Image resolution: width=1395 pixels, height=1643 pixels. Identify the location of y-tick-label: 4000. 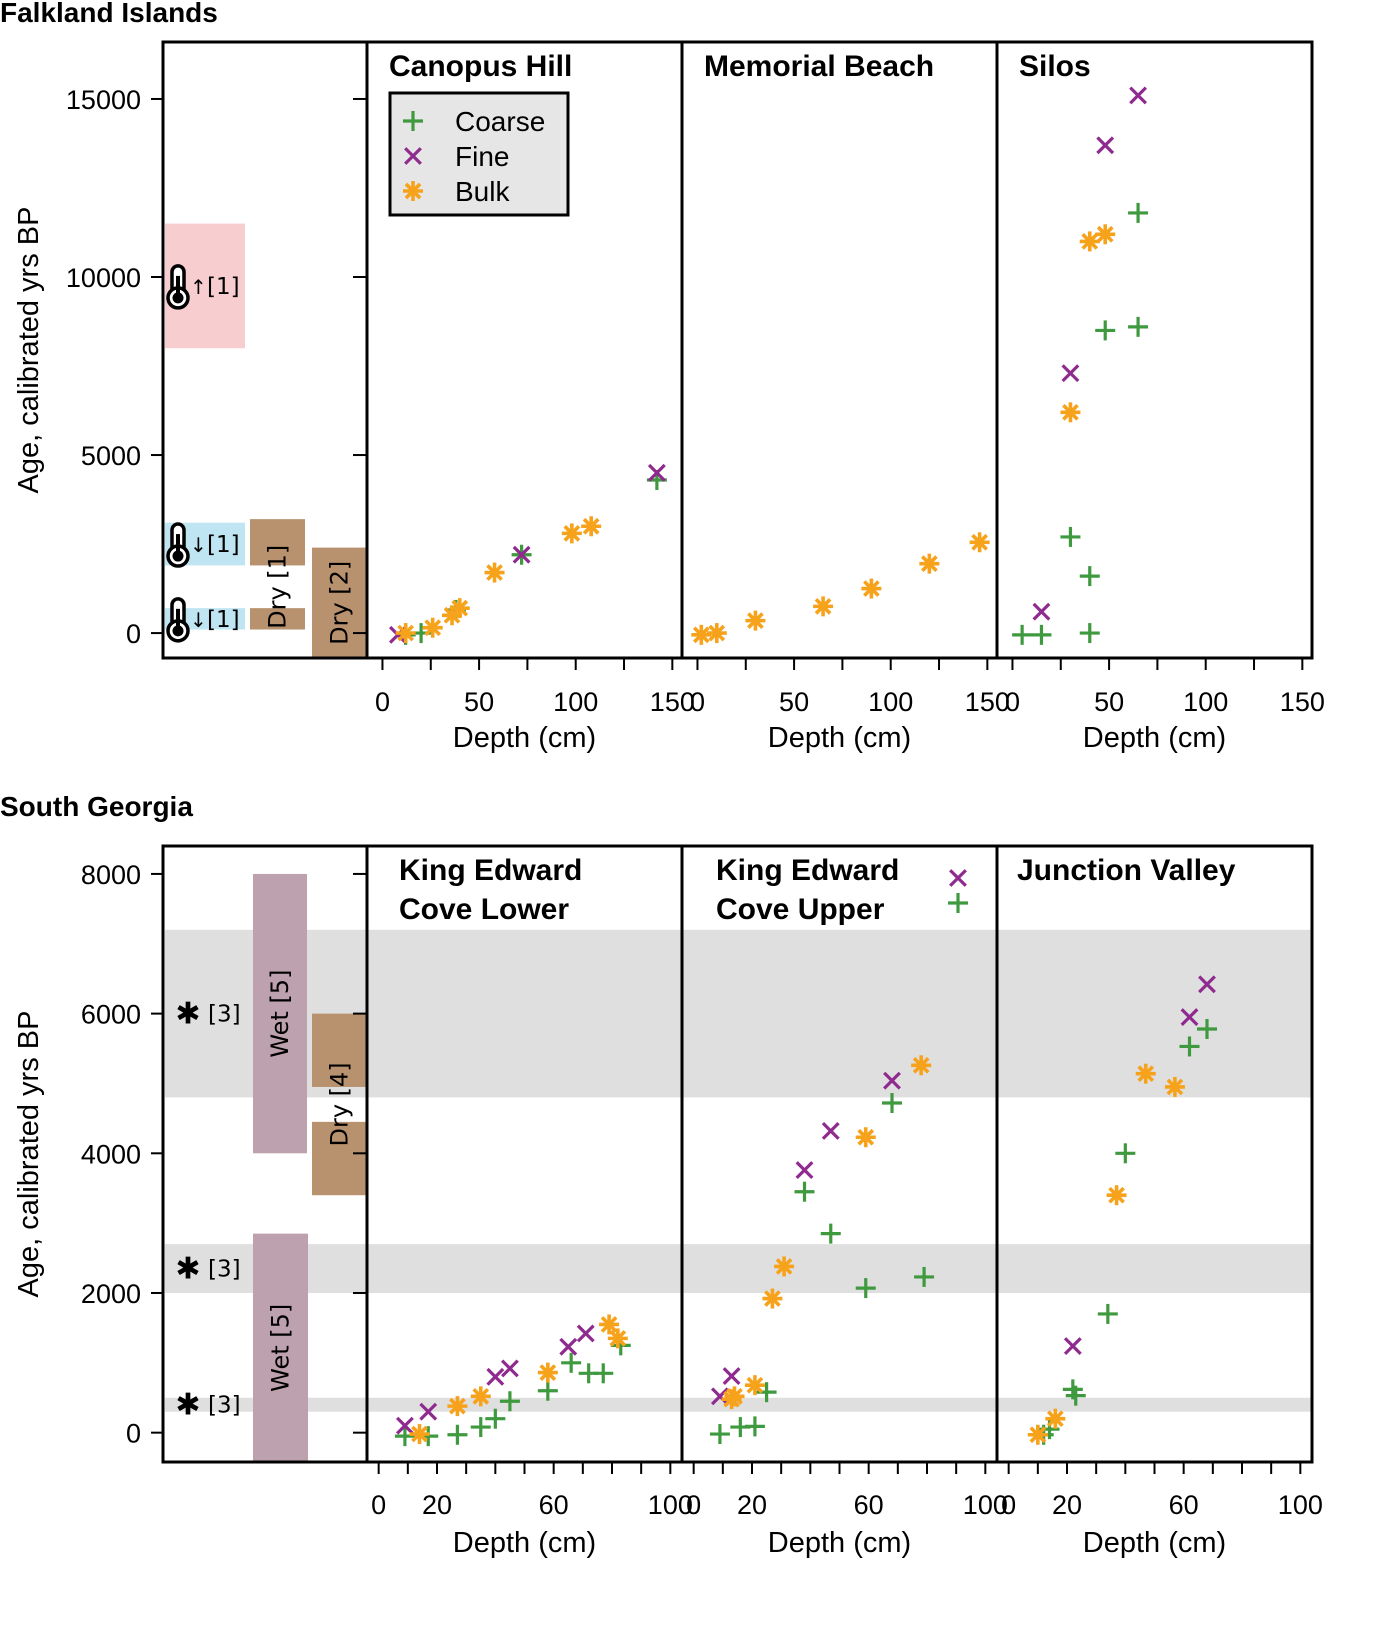
(111, 1154).